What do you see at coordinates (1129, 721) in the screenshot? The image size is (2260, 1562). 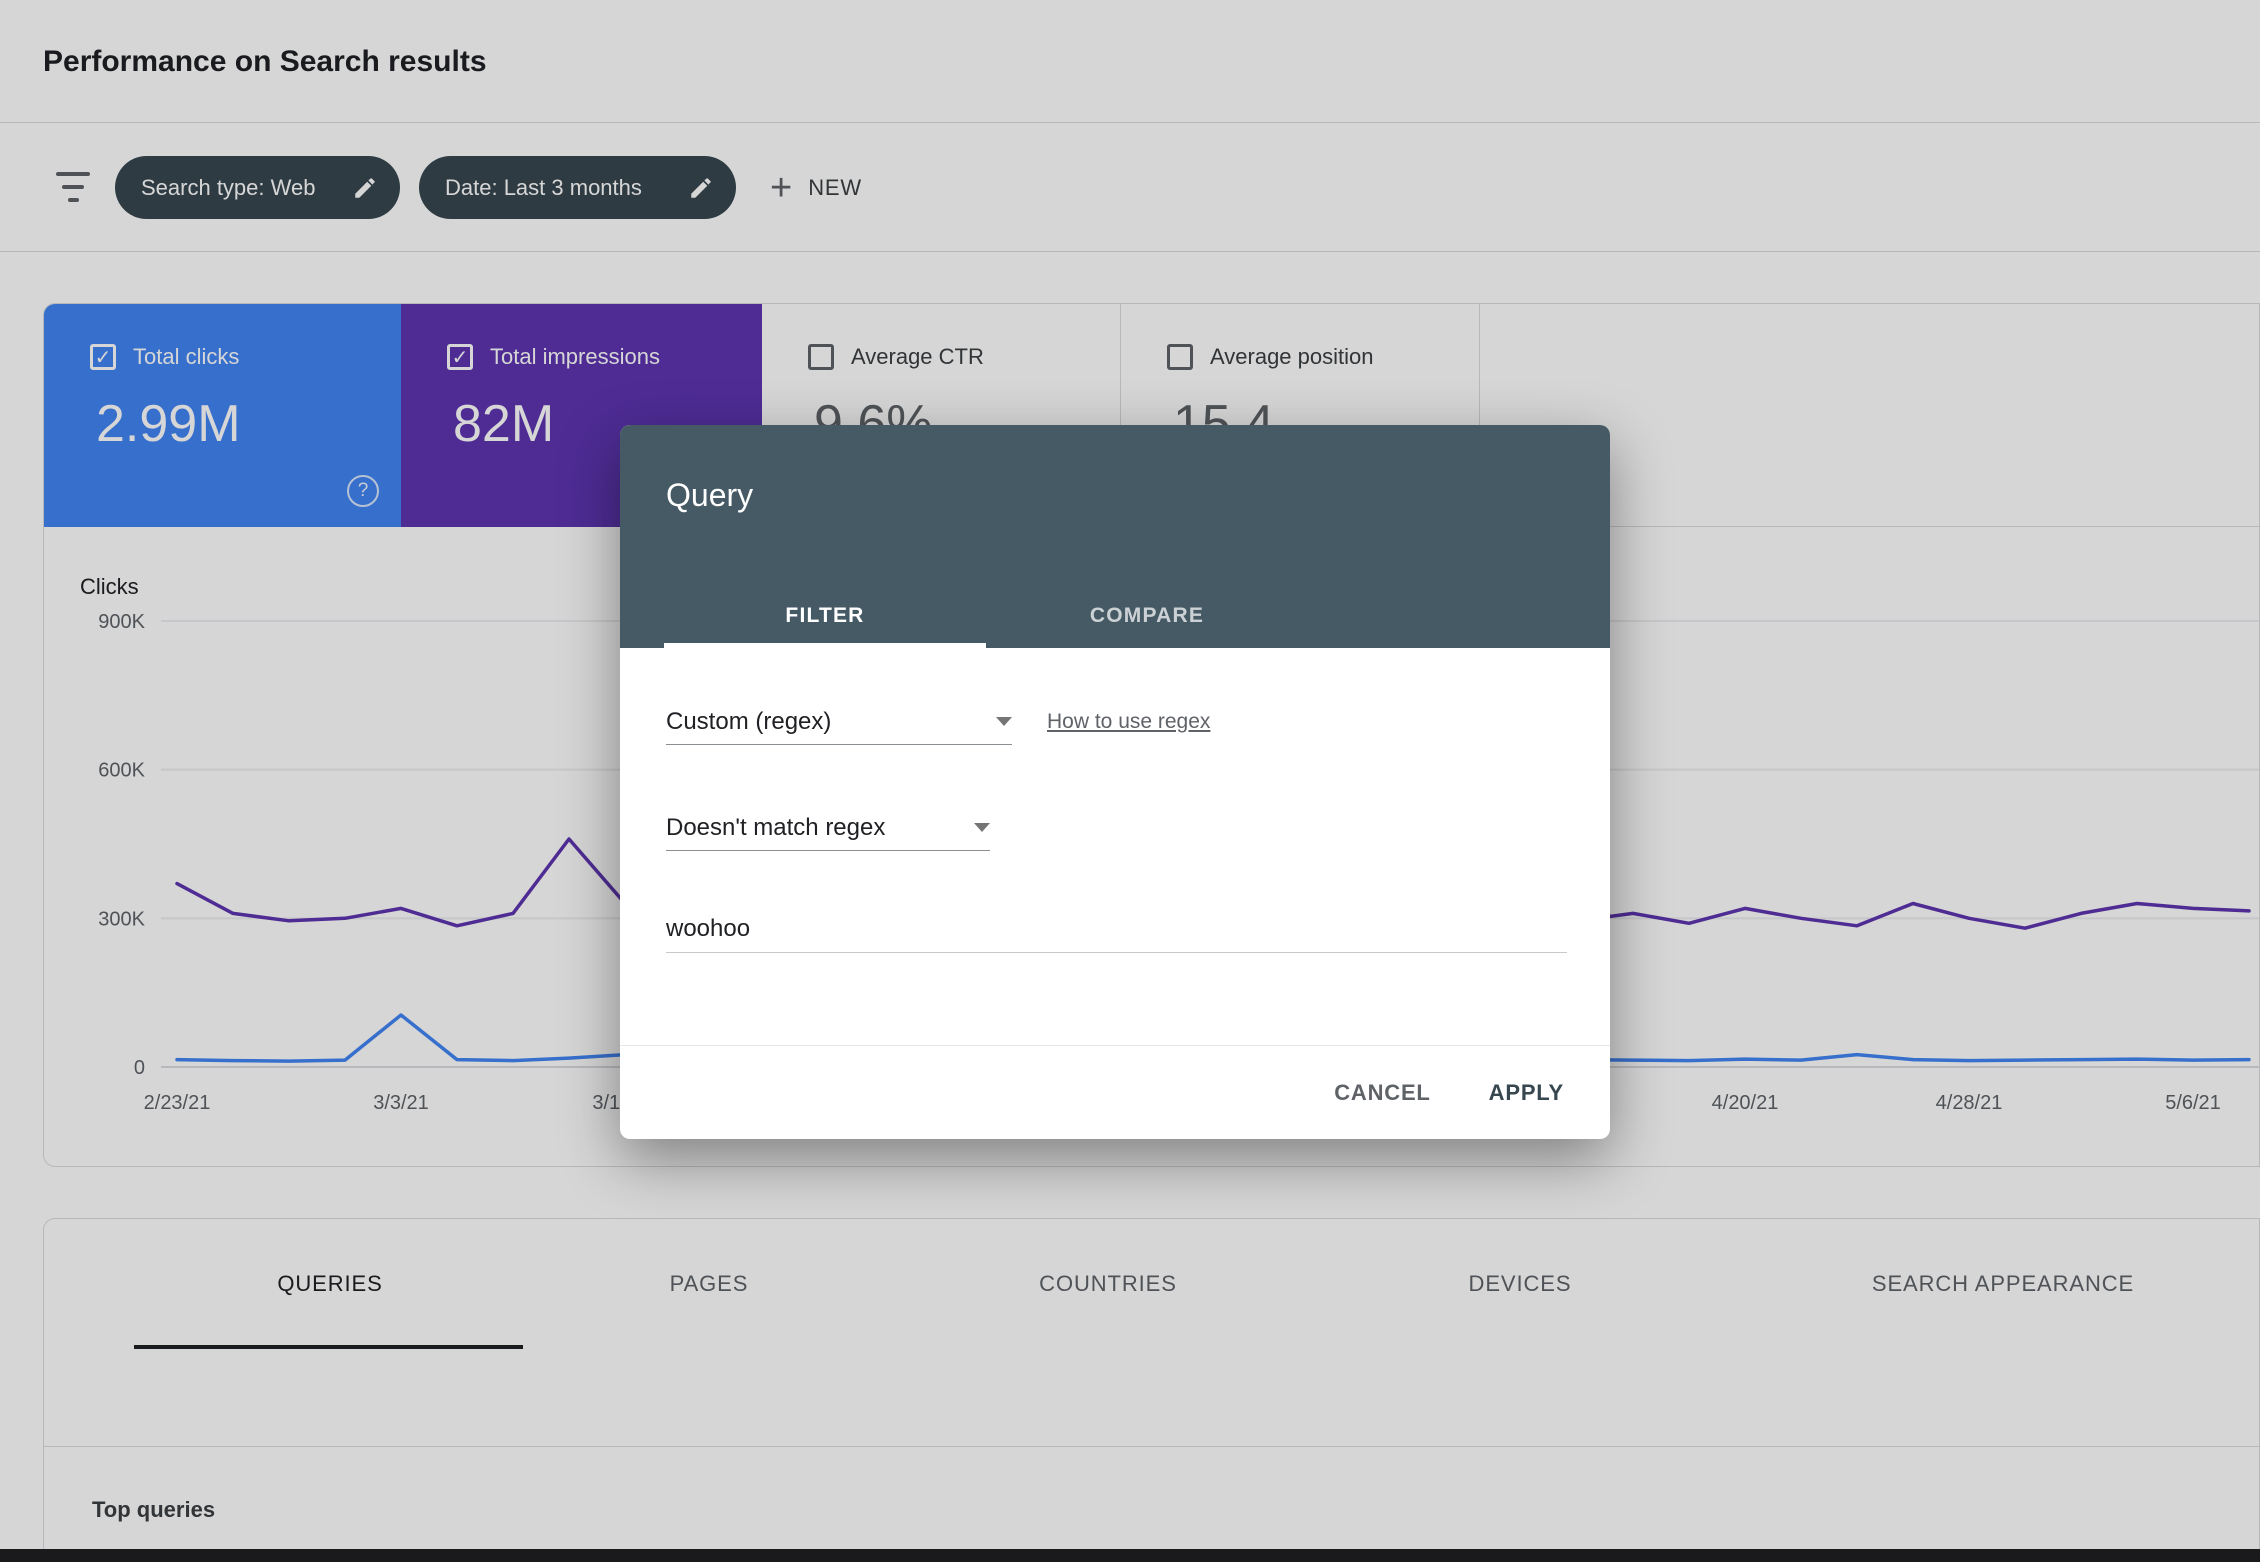 I see `regex-help-link: How to use regex` at bounding box center [1129, 721].